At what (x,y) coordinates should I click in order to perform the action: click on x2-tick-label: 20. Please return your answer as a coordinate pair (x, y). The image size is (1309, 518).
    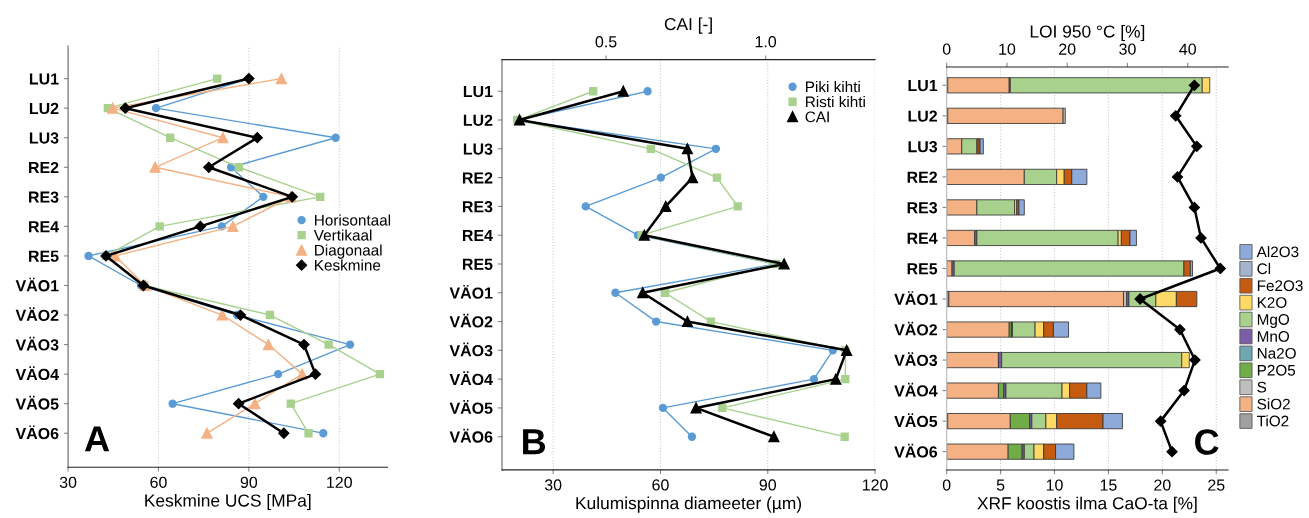
    Looking at the image, I should click on (1067, 49).